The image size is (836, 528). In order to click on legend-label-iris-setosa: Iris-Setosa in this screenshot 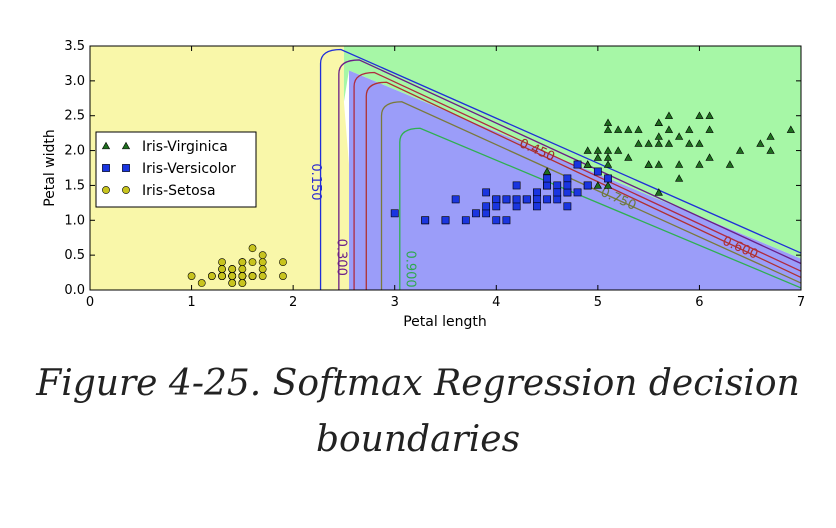, I will do `click(179, 191)`.